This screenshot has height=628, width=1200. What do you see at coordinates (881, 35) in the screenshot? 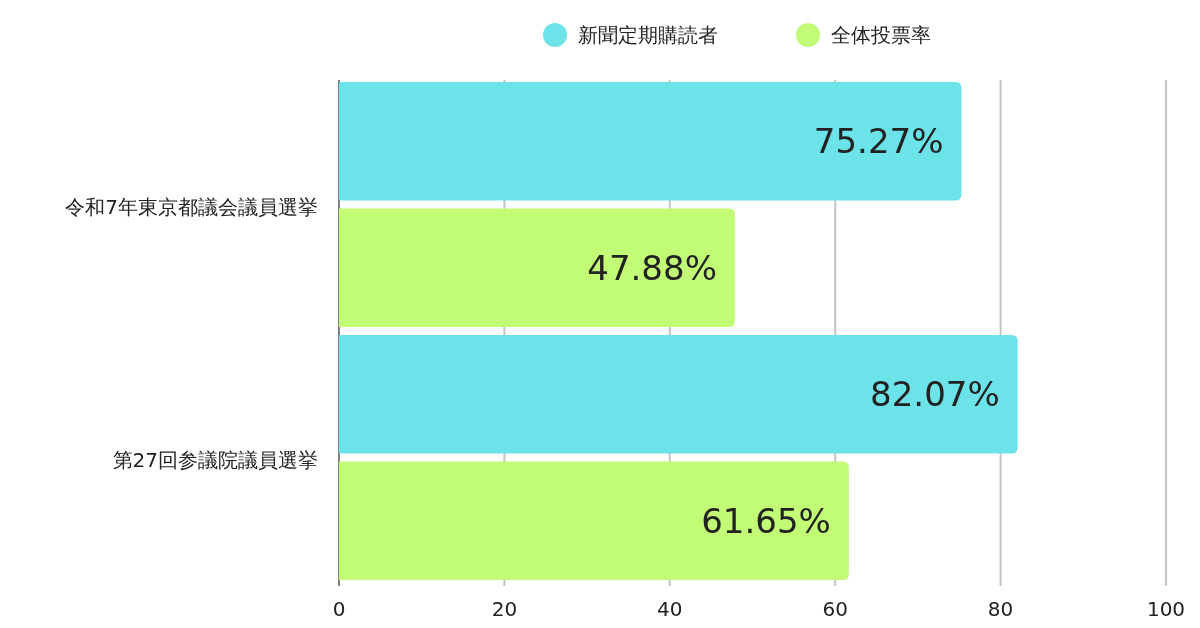
I see `legend-label: 全体投票率` at bounding box center [881, 35].